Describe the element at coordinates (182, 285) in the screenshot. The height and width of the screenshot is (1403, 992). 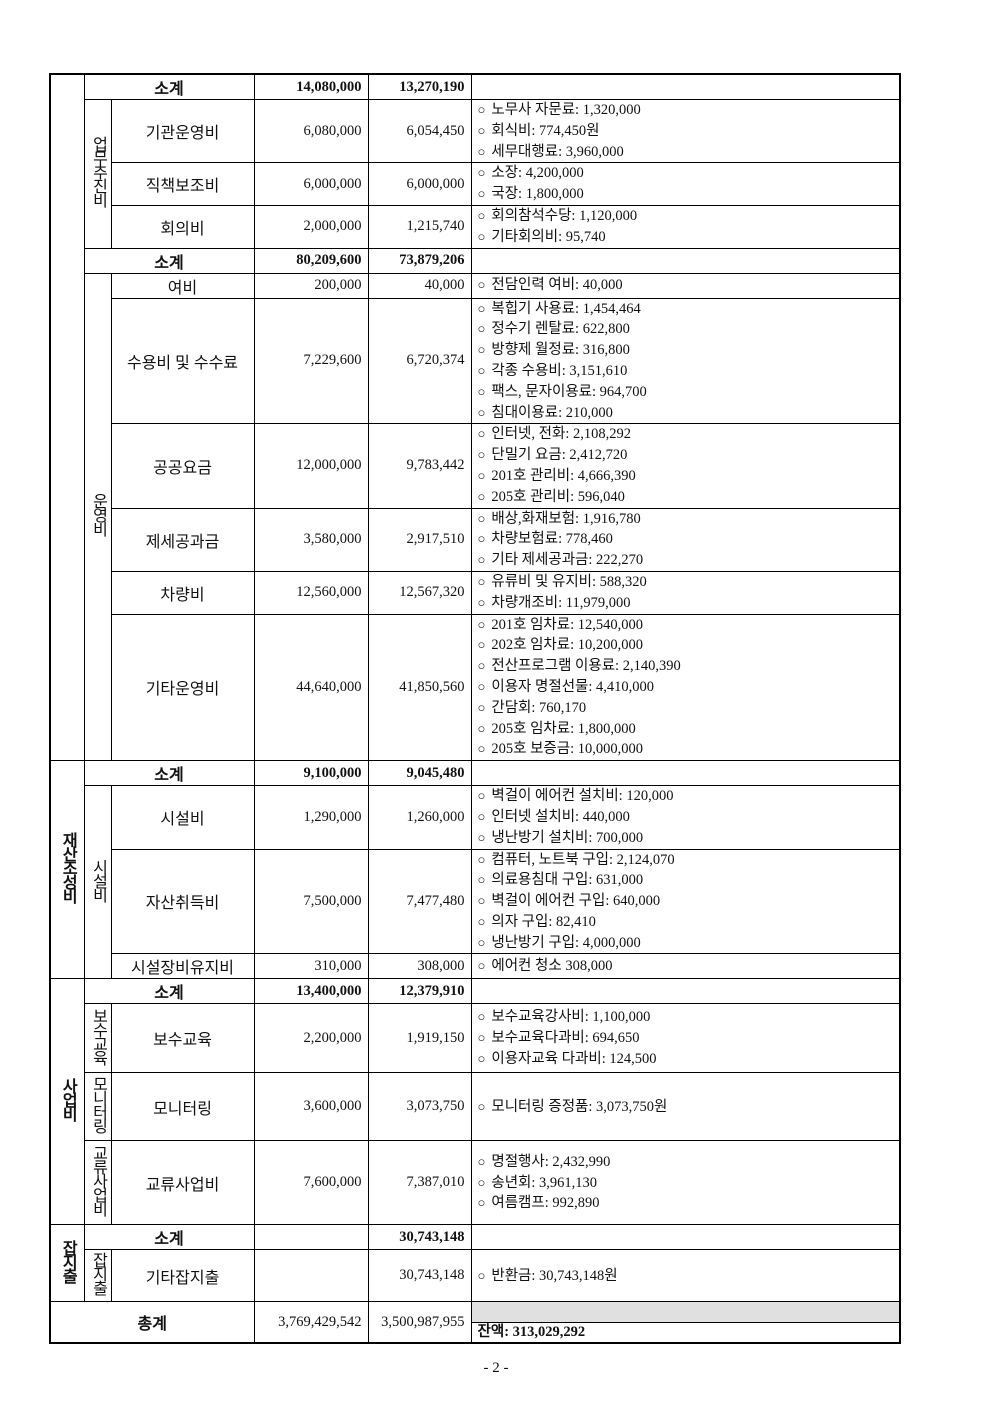
I see `item-label: 여비` at that location.